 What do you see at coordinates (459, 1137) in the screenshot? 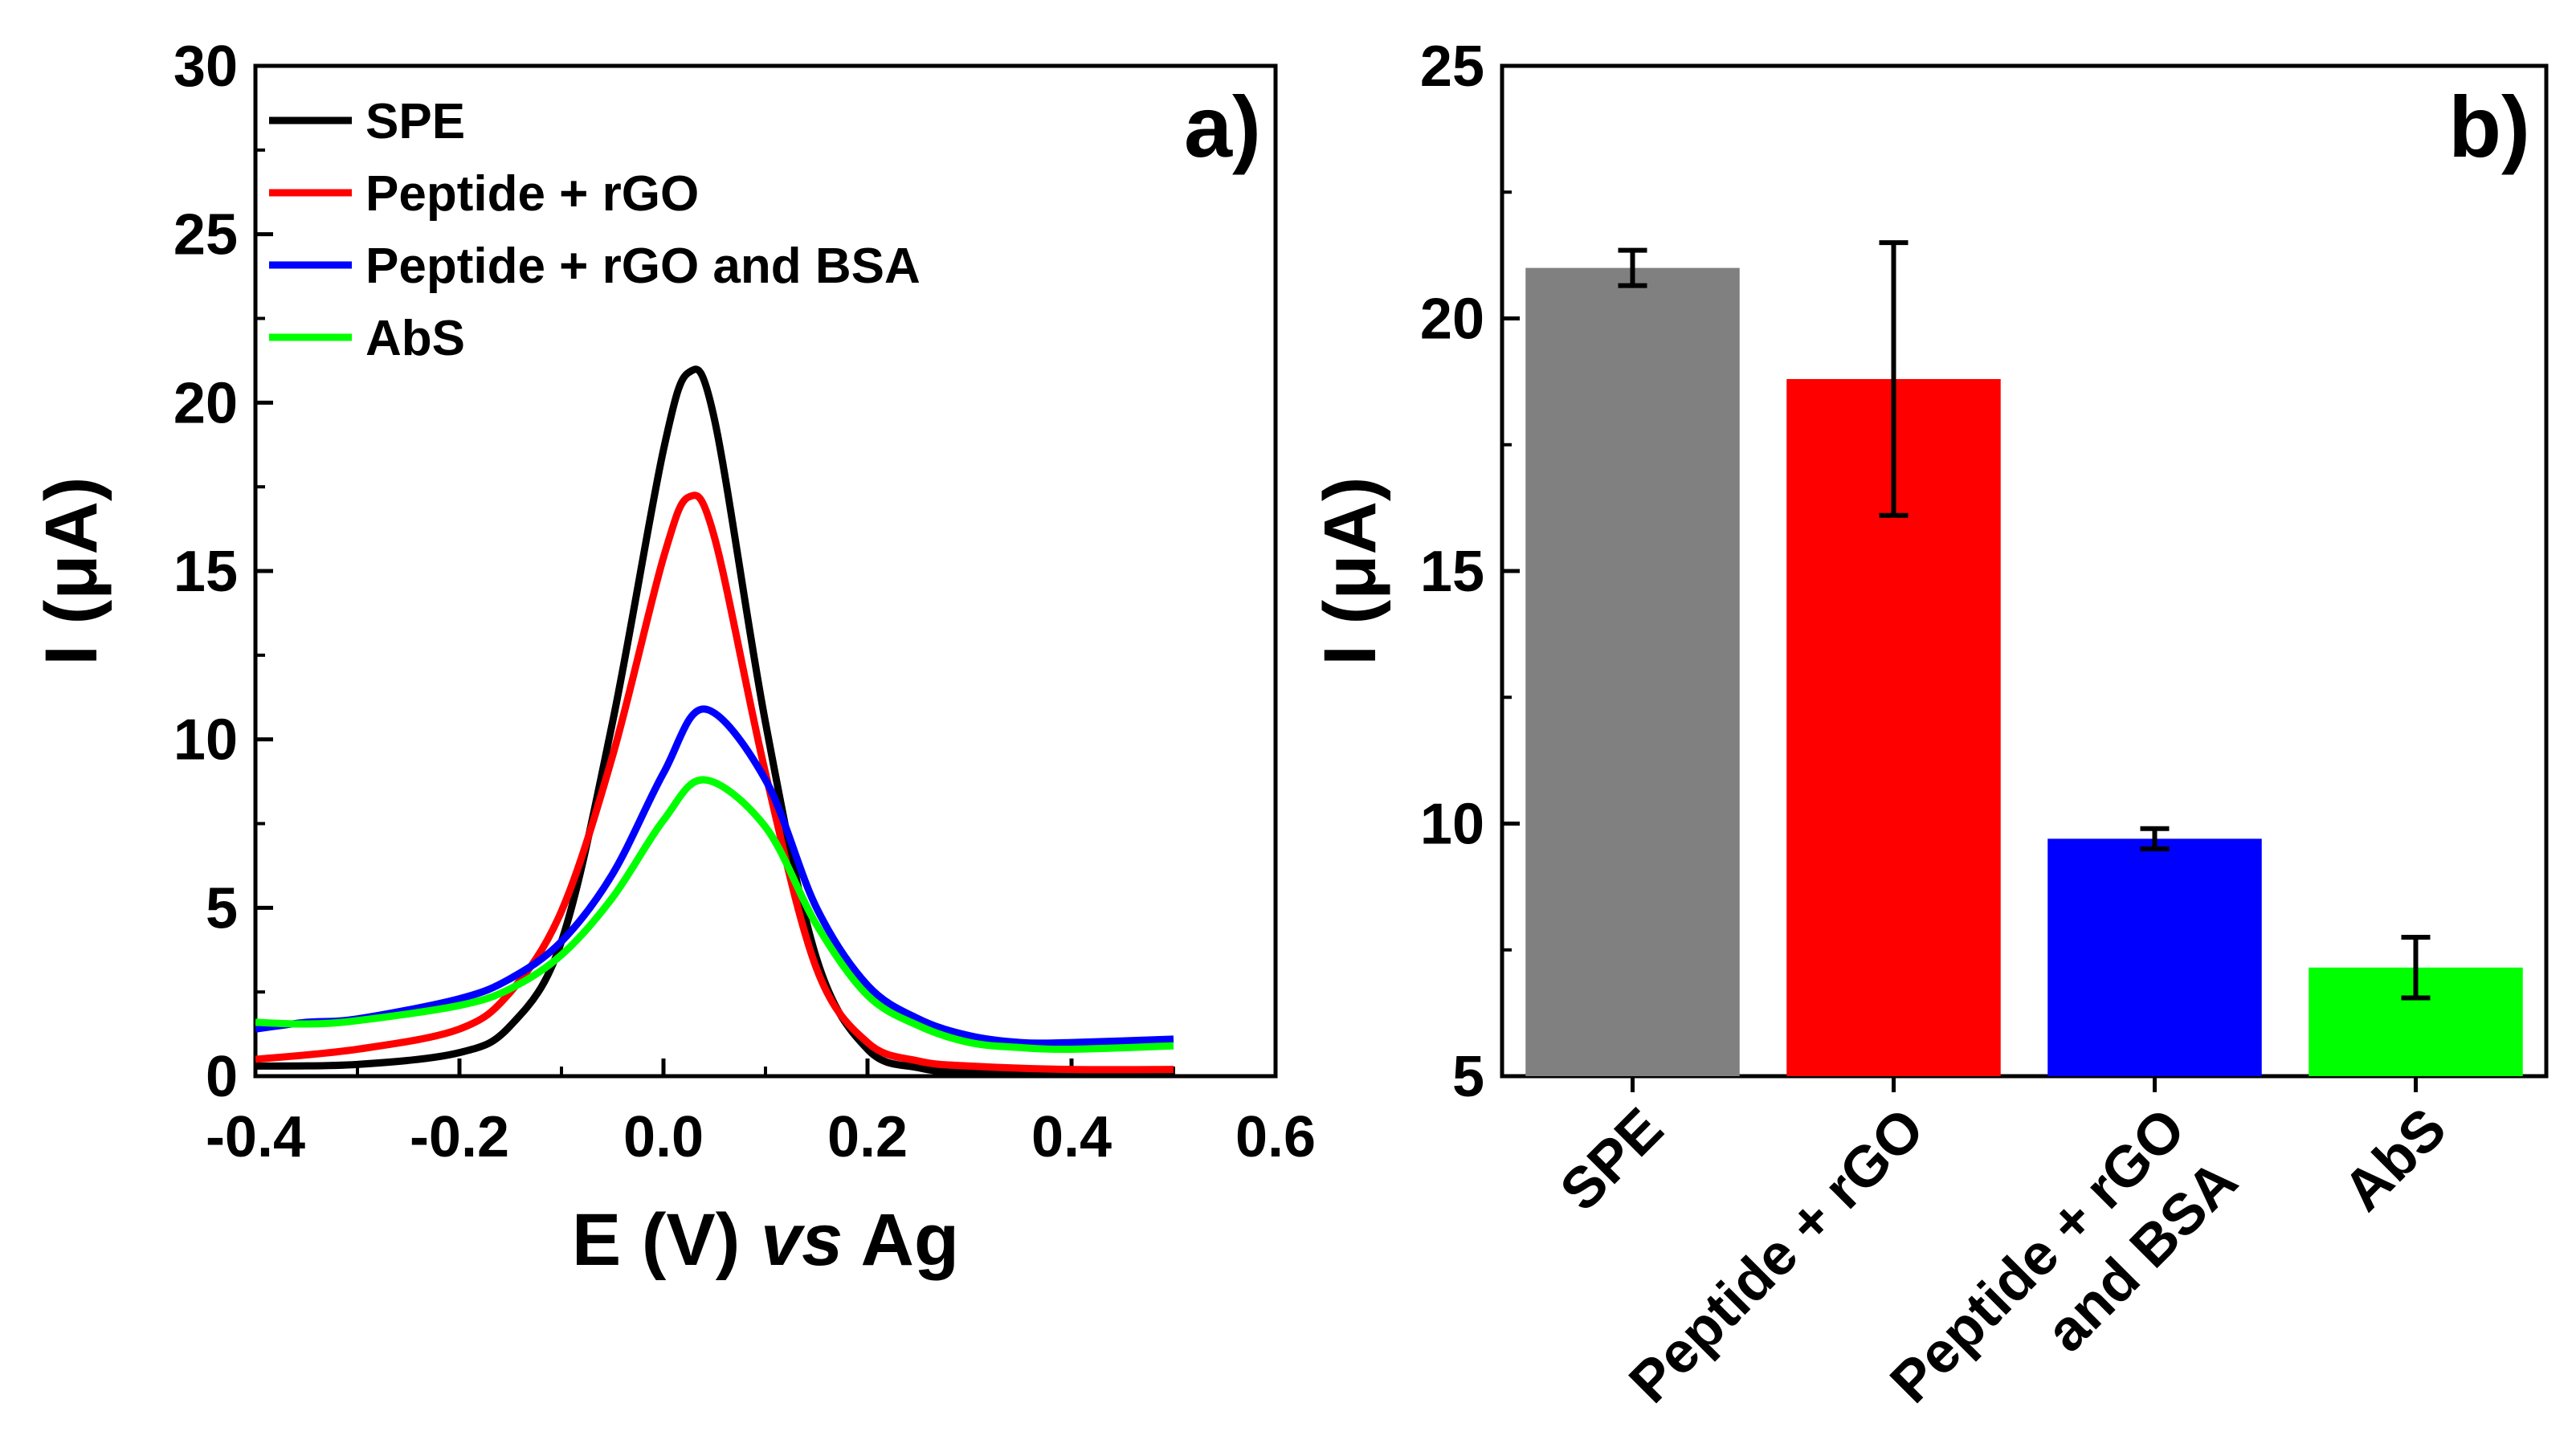
I see `x-tick-label: -0.2` at bounding box center [459, 1137].